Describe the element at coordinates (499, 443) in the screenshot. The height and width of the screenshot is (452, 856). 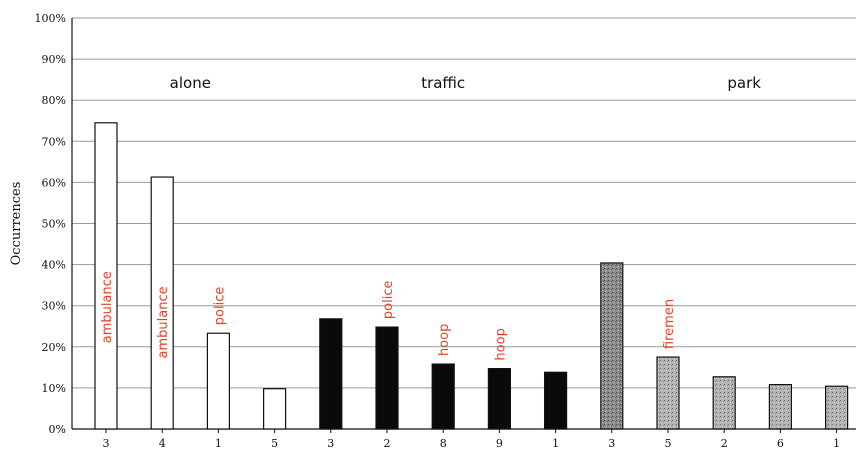
I see `x-tick-label: 9` at that location.